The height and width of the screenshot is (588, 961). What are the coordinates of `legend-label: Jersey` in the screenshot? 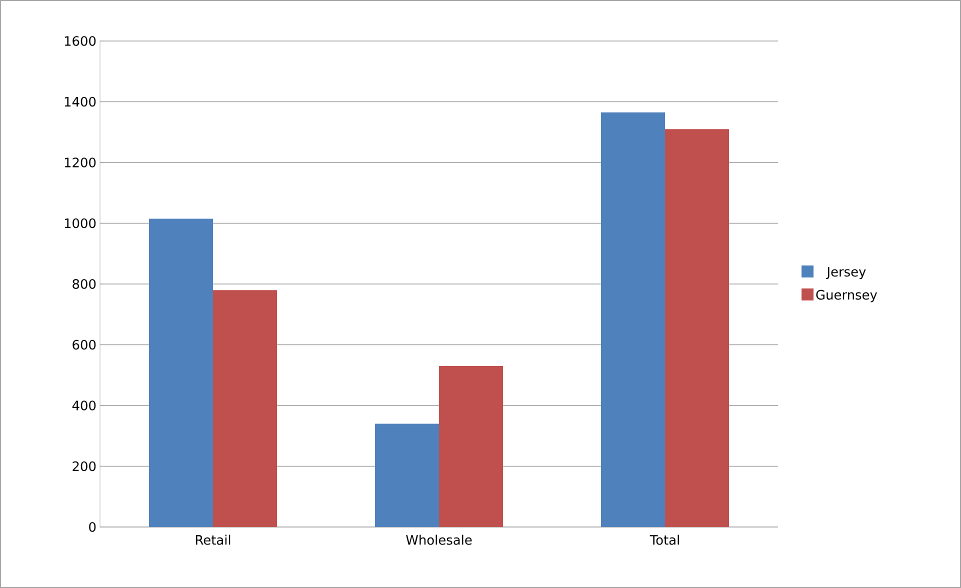 It's located at (846, 273).